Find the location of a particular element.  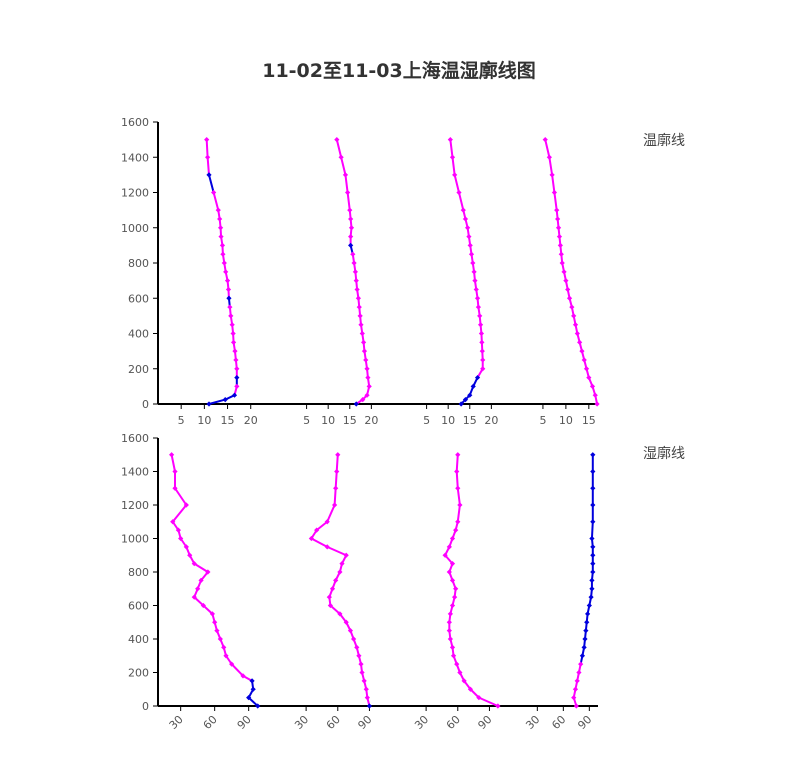

x-tick-label: 10 is located at coordinates (328, 420).